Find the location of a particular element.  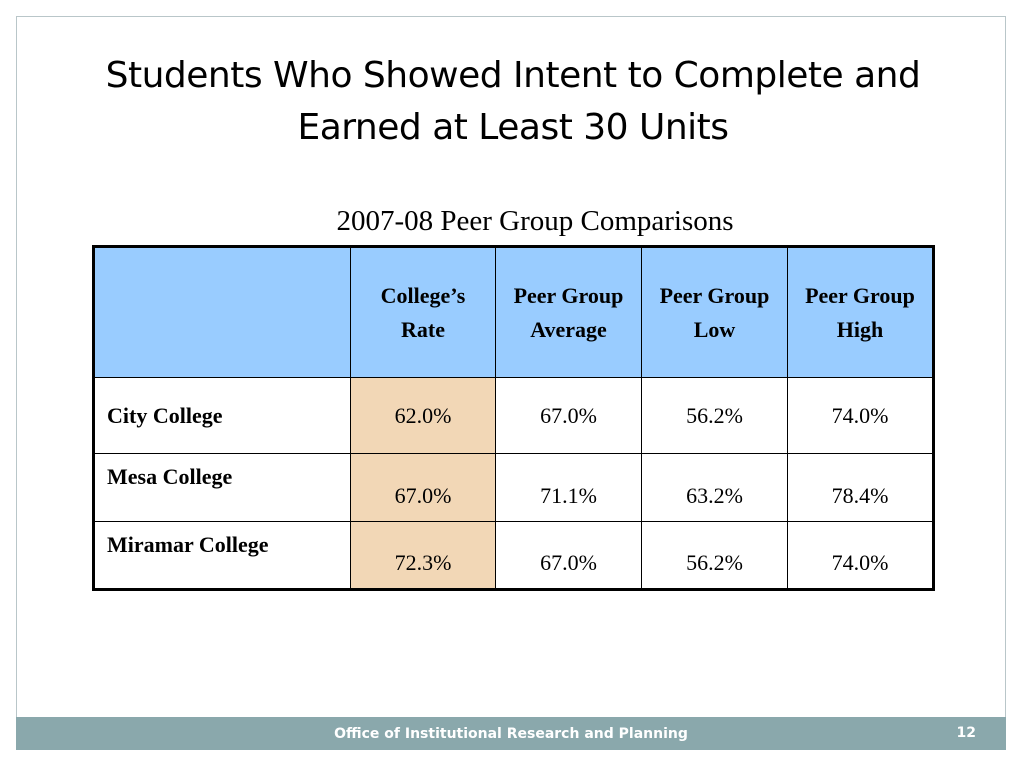

college-name: City College is located at coordinates (222, 415).